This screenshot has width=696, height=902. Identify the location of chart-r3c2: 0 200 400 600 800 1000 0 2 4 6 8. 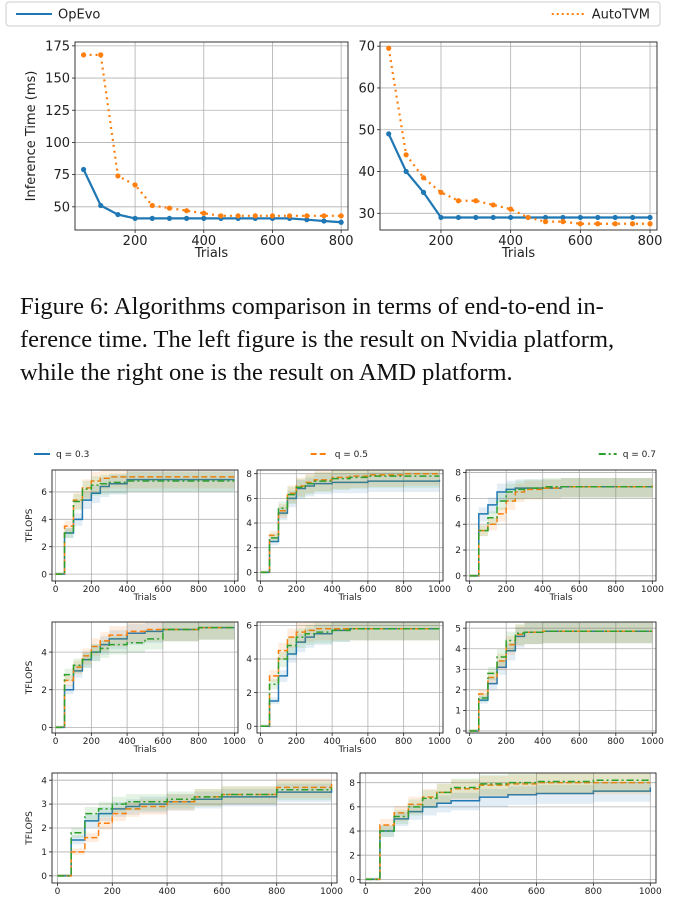
(505, 834).